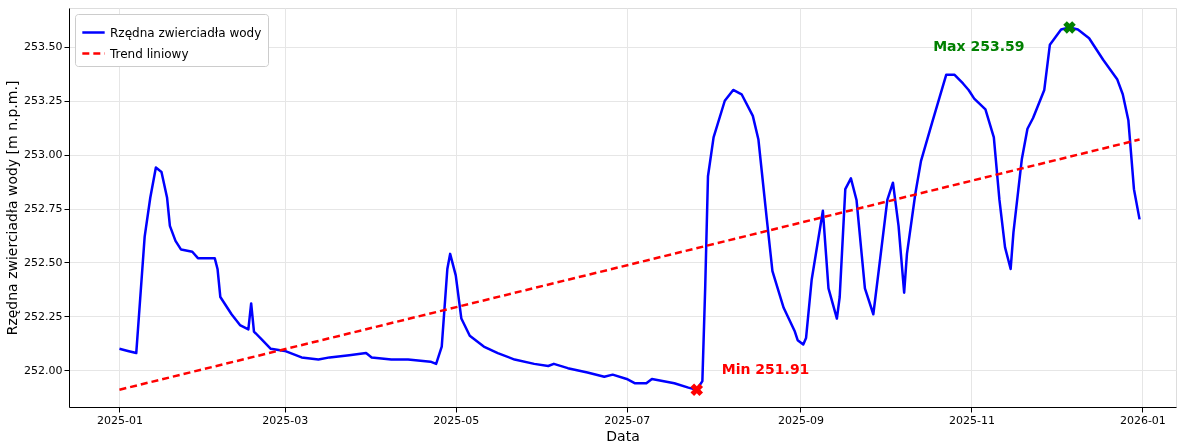 Image resolution: width=1181 pixels, height=448 pixels. What do you see at coordinates (623, 435) in the screenshot?
I see `x-axis-title: Data` at bounding box center [623, 435].